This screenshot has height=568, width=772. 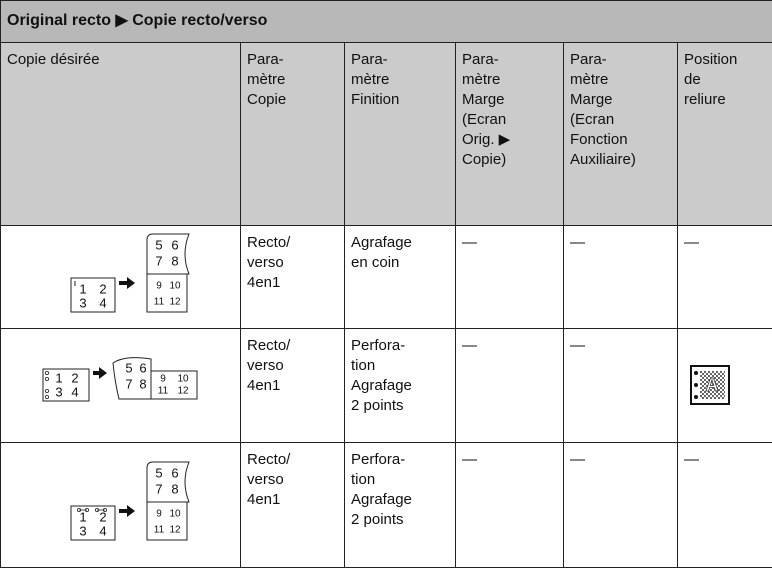 I want to click on title: Original recto ▶ Copie recto/verso, so click(x=386, y=22).